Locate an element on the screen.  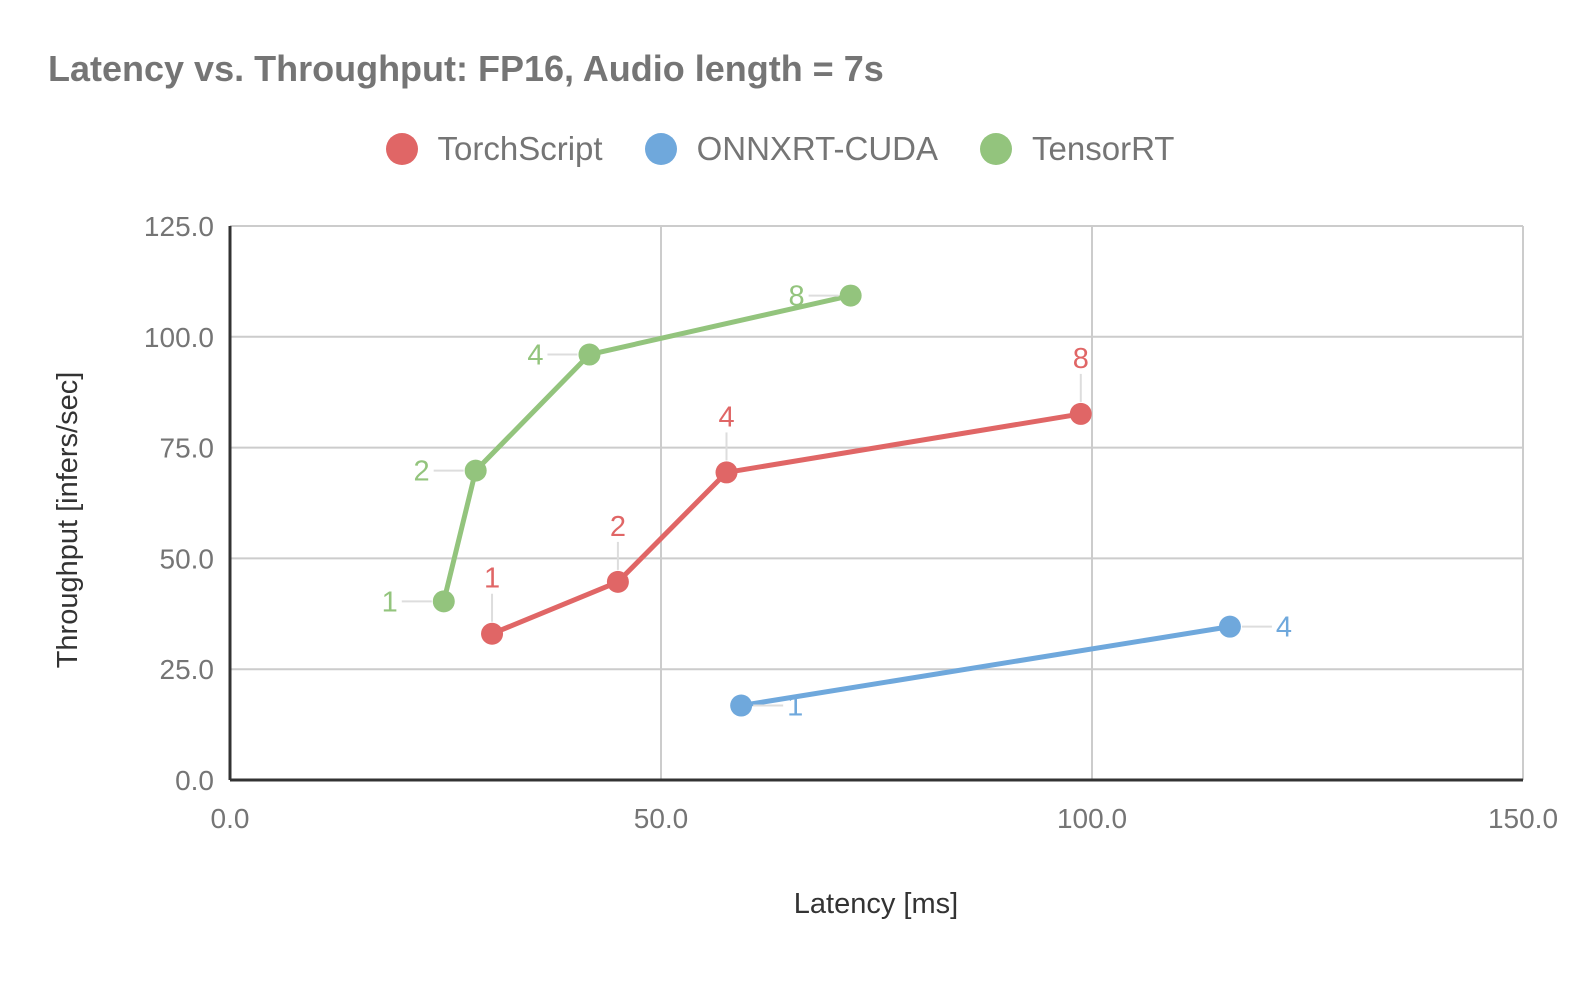
series-torchscript: 1 2 4 8 is located at coordinates (786, 494).